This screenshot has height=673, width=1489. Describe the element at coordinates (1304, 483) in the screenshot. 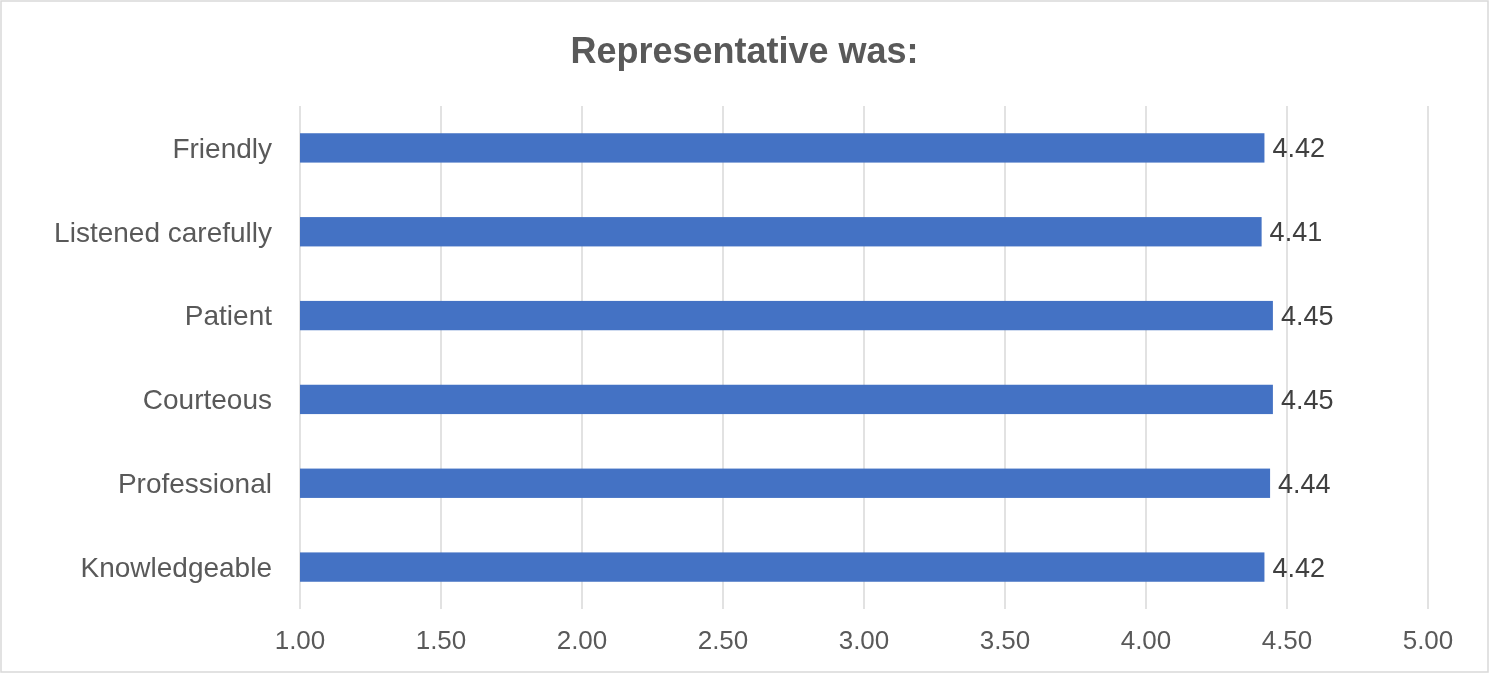

I see `data-label: 4.44` at that location.